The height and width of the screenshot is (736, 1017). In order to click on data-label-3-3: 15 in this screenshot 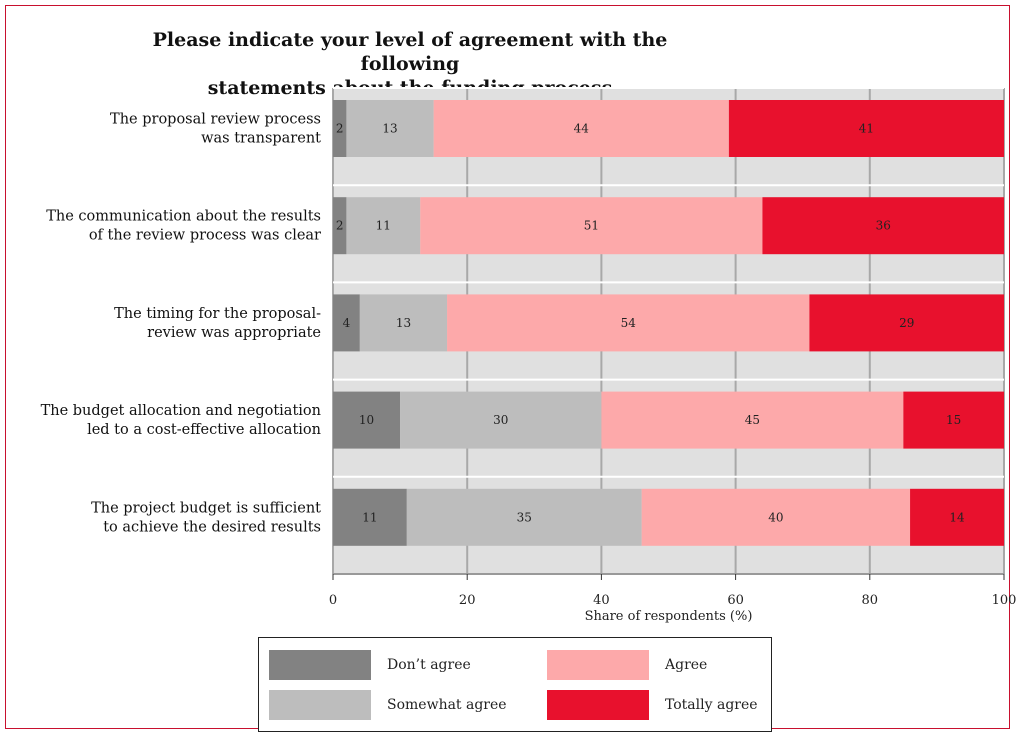, I will do `click(953, 420)`.